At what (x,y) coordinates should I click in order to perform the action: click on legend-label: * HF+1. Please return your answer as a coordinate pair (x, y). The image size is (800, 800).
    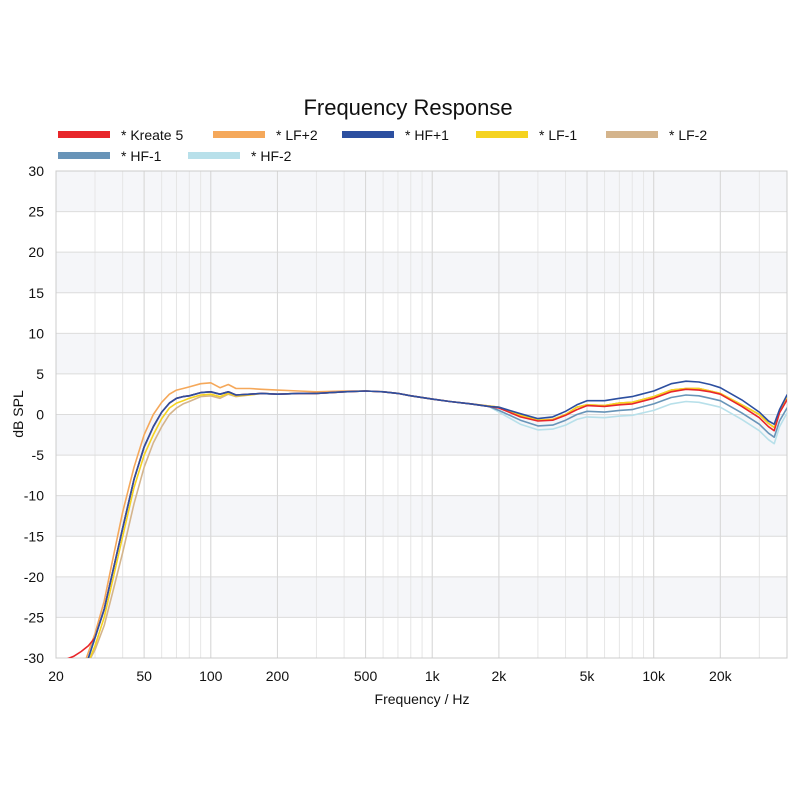
    Looking at the image, I should click on (427, 135).